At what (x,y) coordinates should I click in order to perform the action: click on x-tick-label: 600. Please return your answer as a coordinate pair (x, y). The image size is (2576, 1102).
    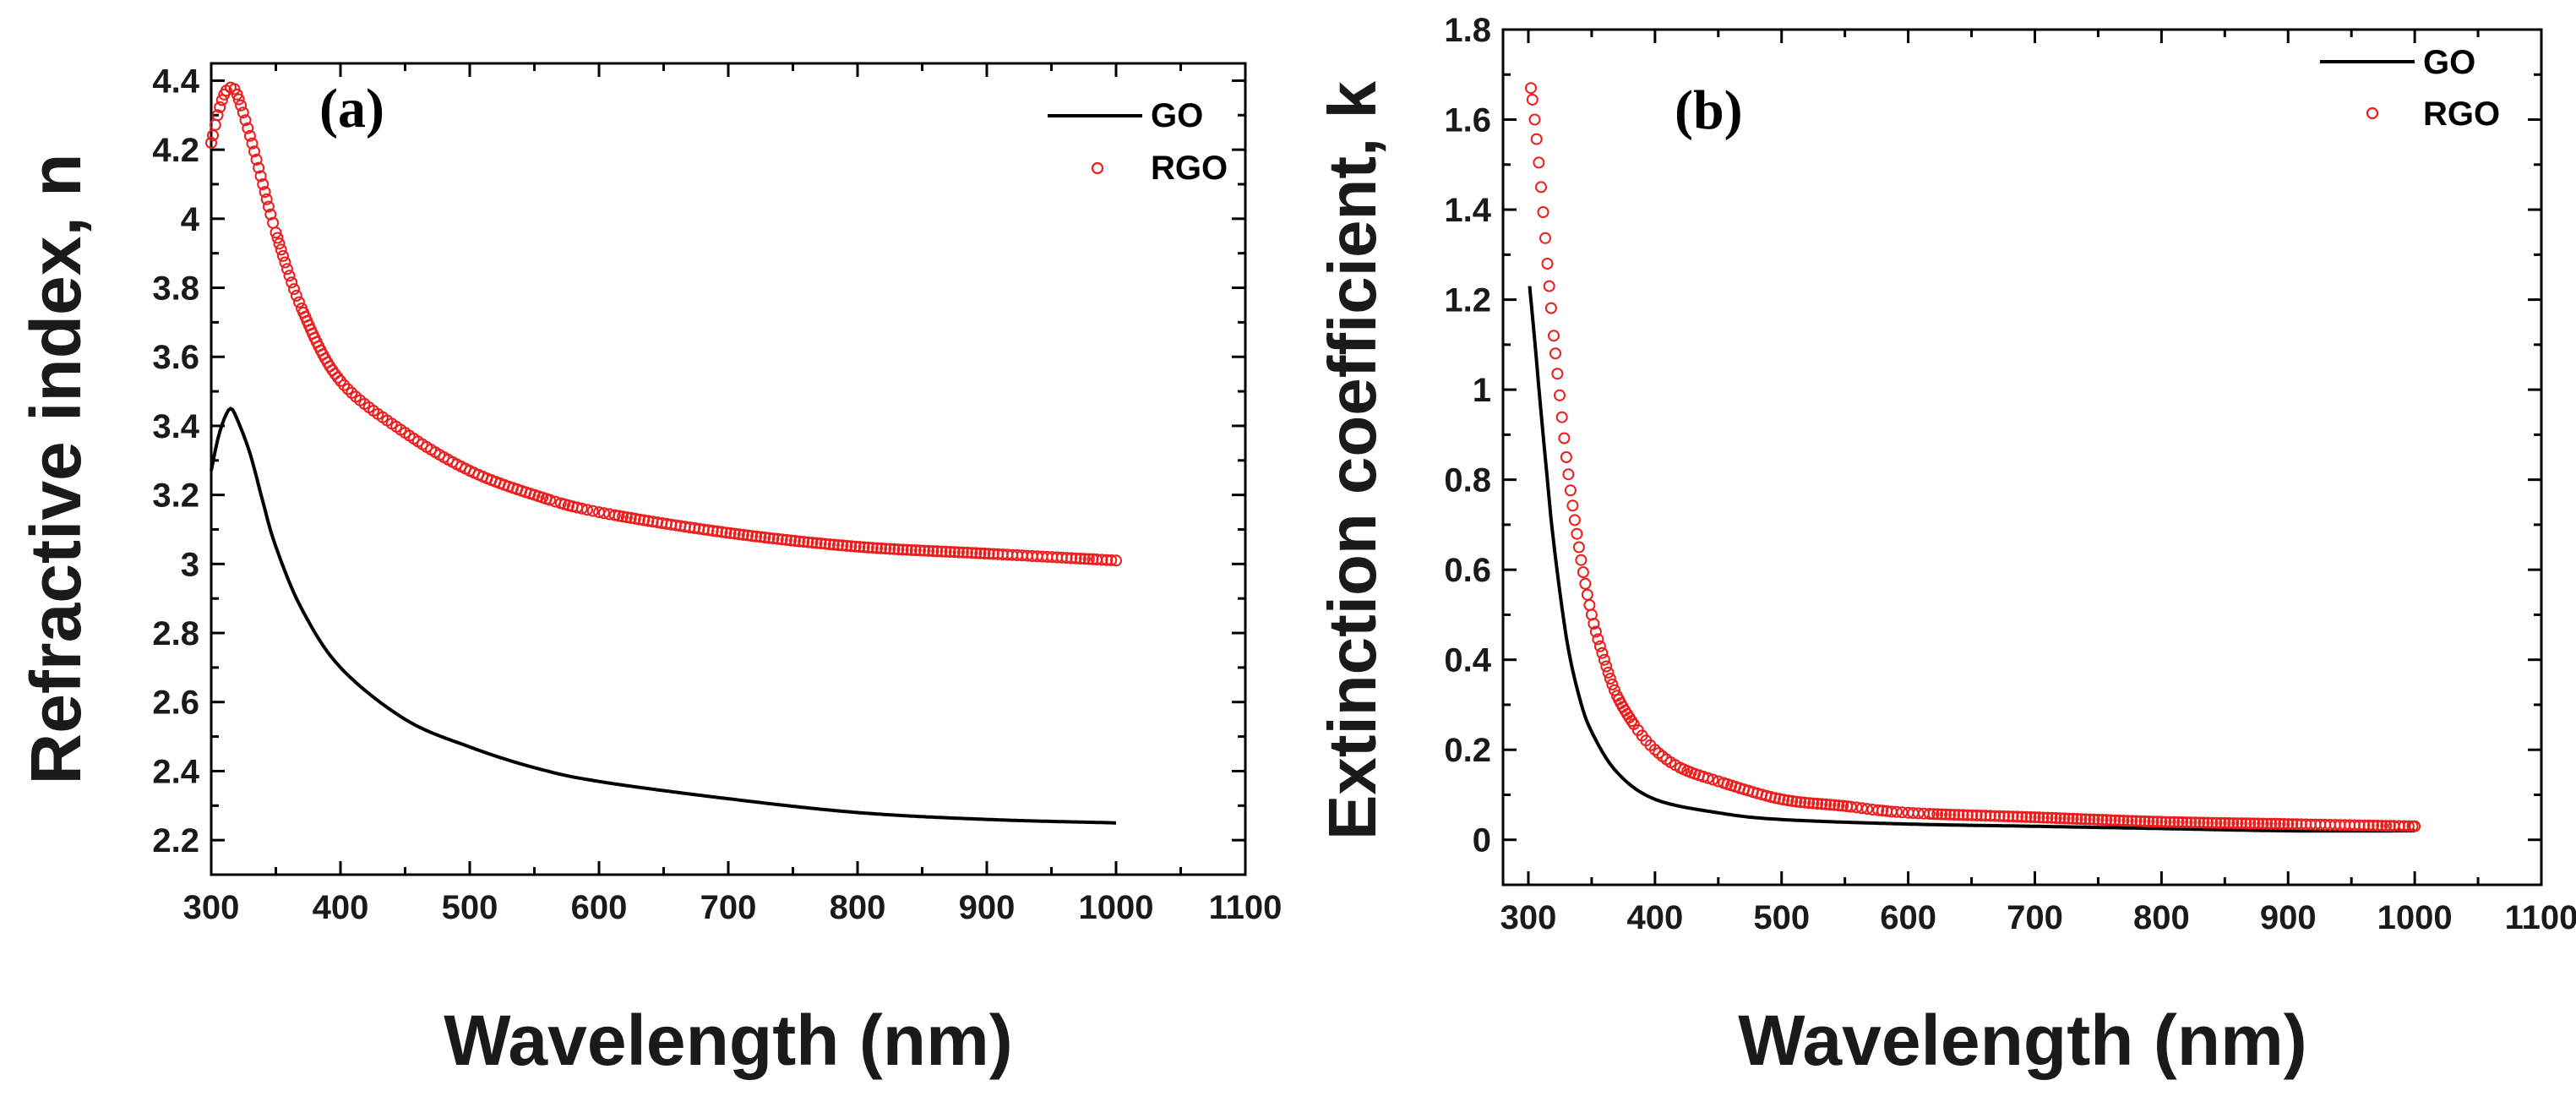
    Looking at the image, I should click on (1908, 917).